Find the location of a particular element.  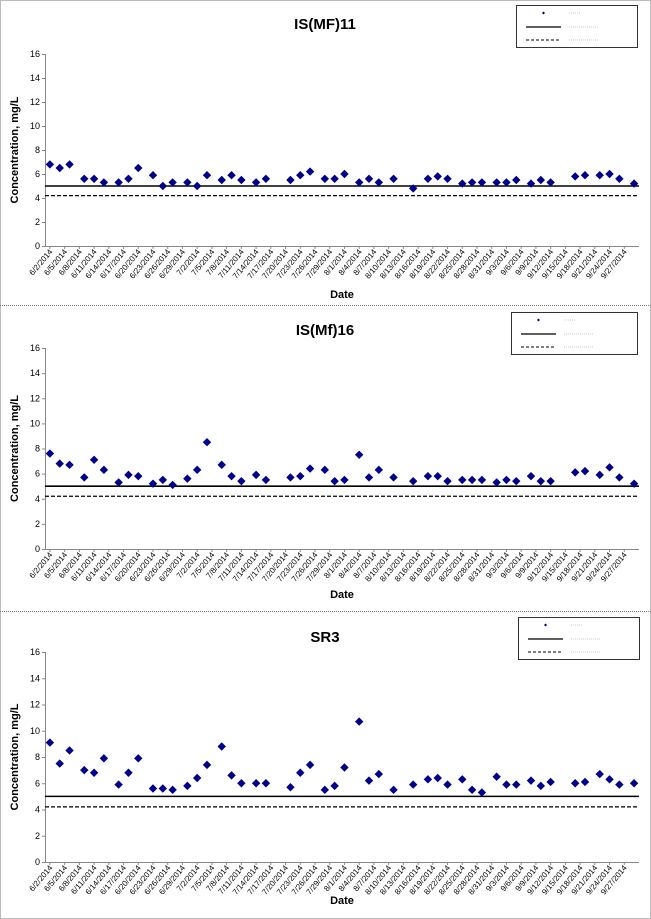

chart-title: IS(MF)11 is located at coordinates (325, 24).